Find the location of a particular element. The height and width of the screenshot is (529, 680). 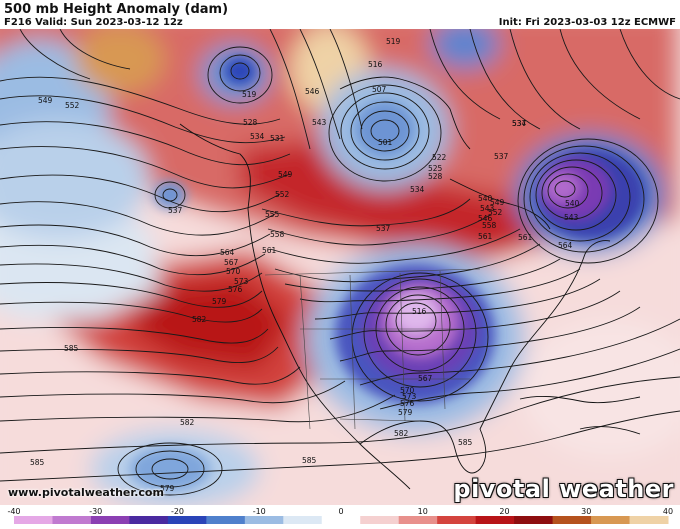

colorbar-tick-label: -20 is located at coordinates (177, 511).